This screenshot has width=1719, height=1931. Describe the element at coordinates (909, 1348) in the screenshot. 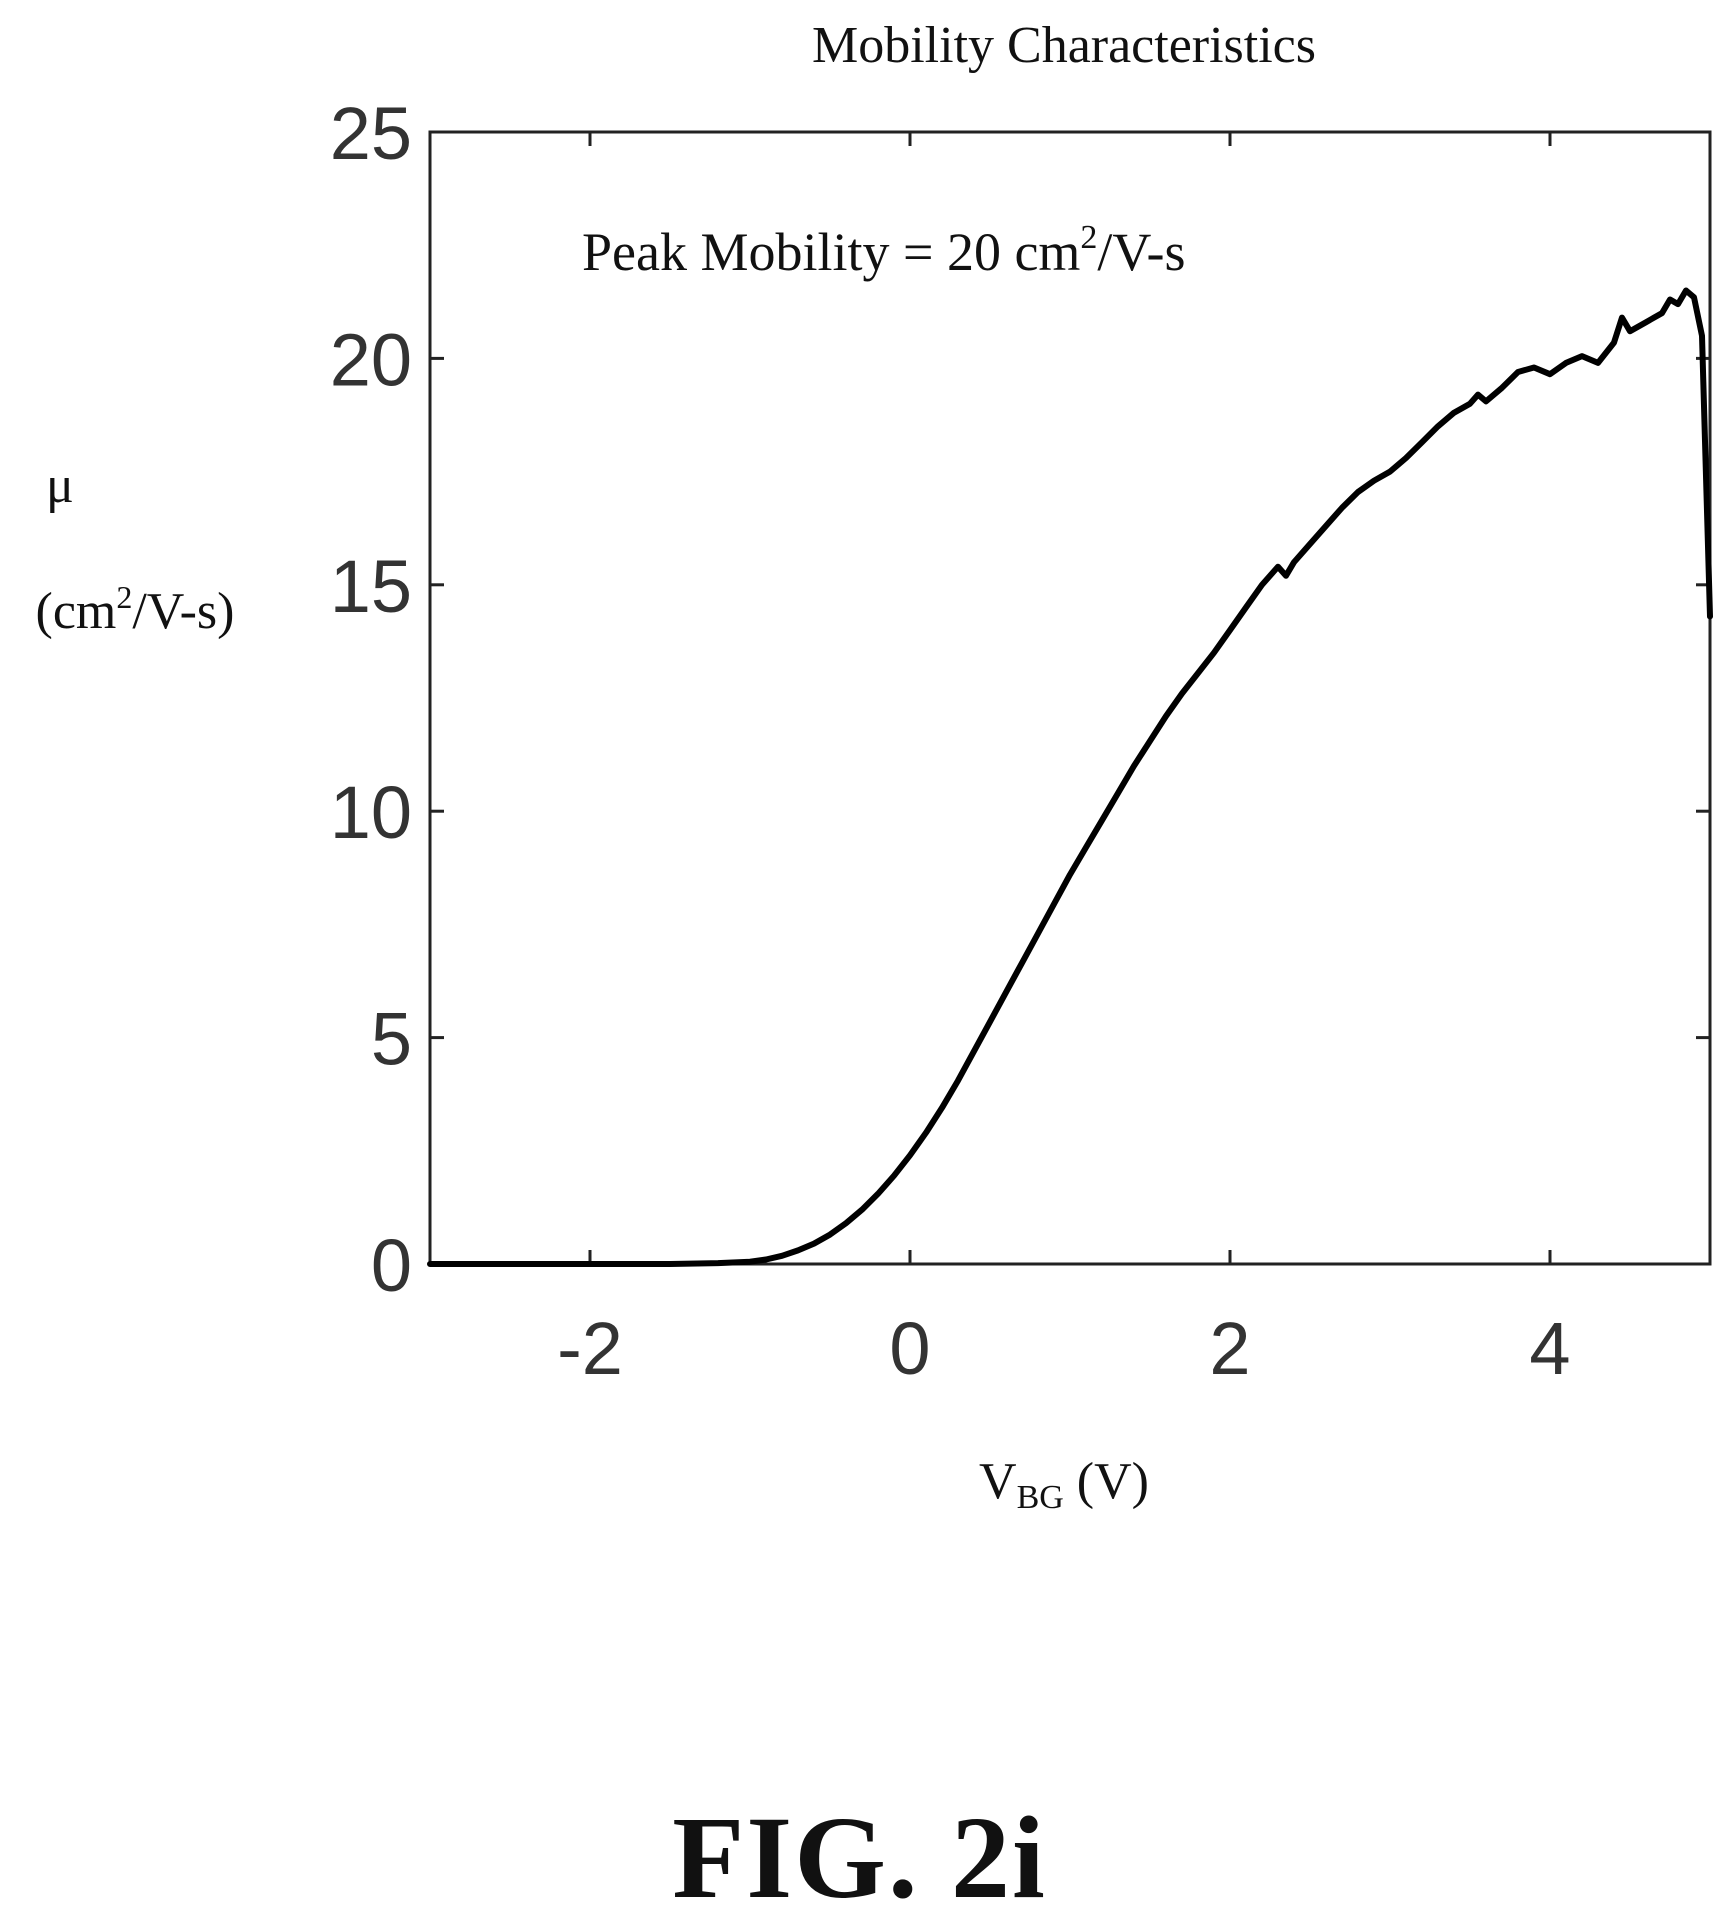

I see `x-tick-label: 0` at that location.